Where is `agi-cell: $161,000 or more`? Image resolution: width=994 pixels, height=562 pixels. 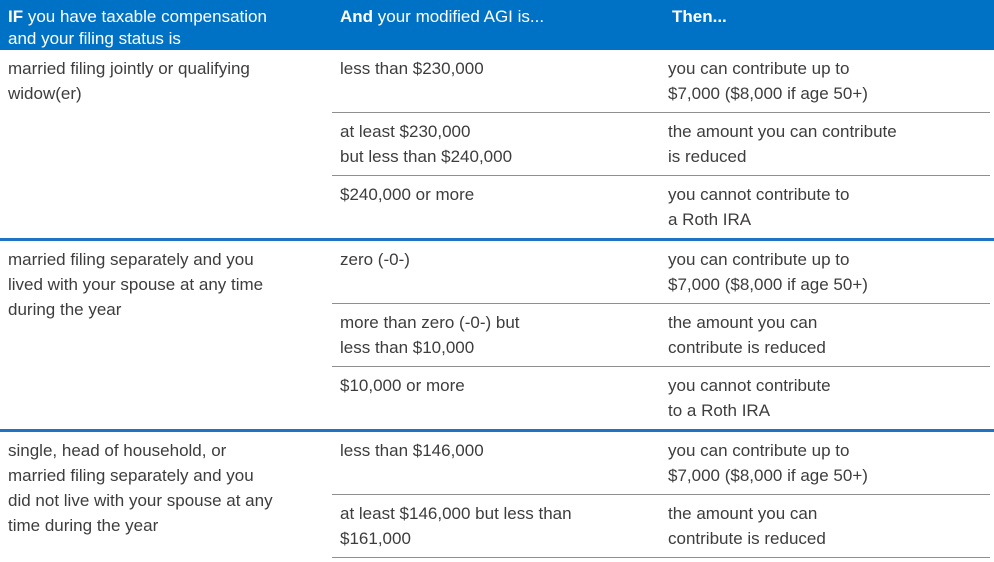
agi-cell: $161,000 or more is located at coordinates (496, 560).